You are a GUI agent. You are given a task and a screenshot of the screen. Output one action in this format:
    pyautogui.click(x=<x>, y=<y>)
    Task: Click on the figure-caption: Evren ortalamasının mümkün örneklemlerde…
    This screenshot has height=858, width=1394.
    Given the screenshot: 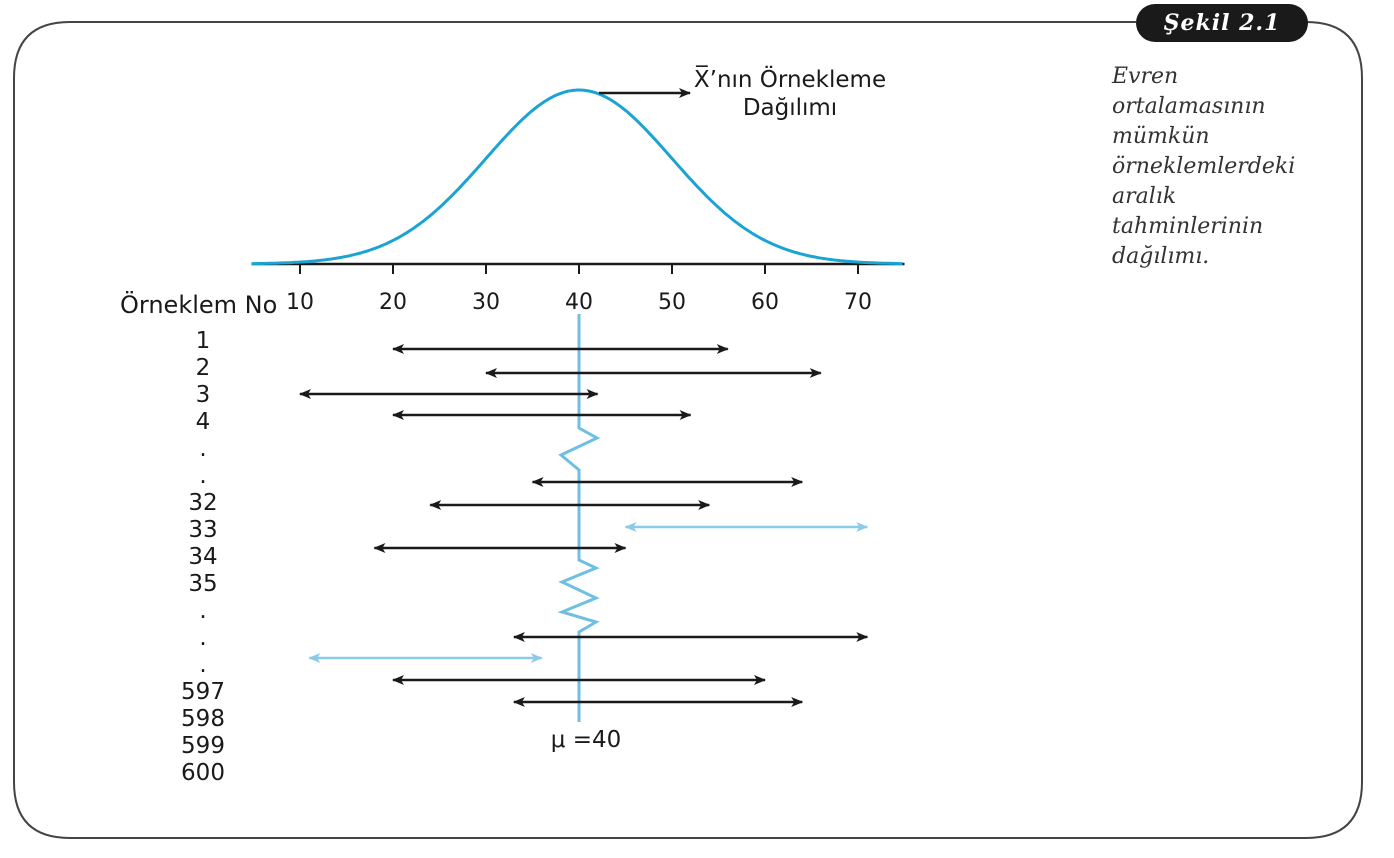 What is the action you would take?
    pyautogui.click(x=1232, y=167)
    